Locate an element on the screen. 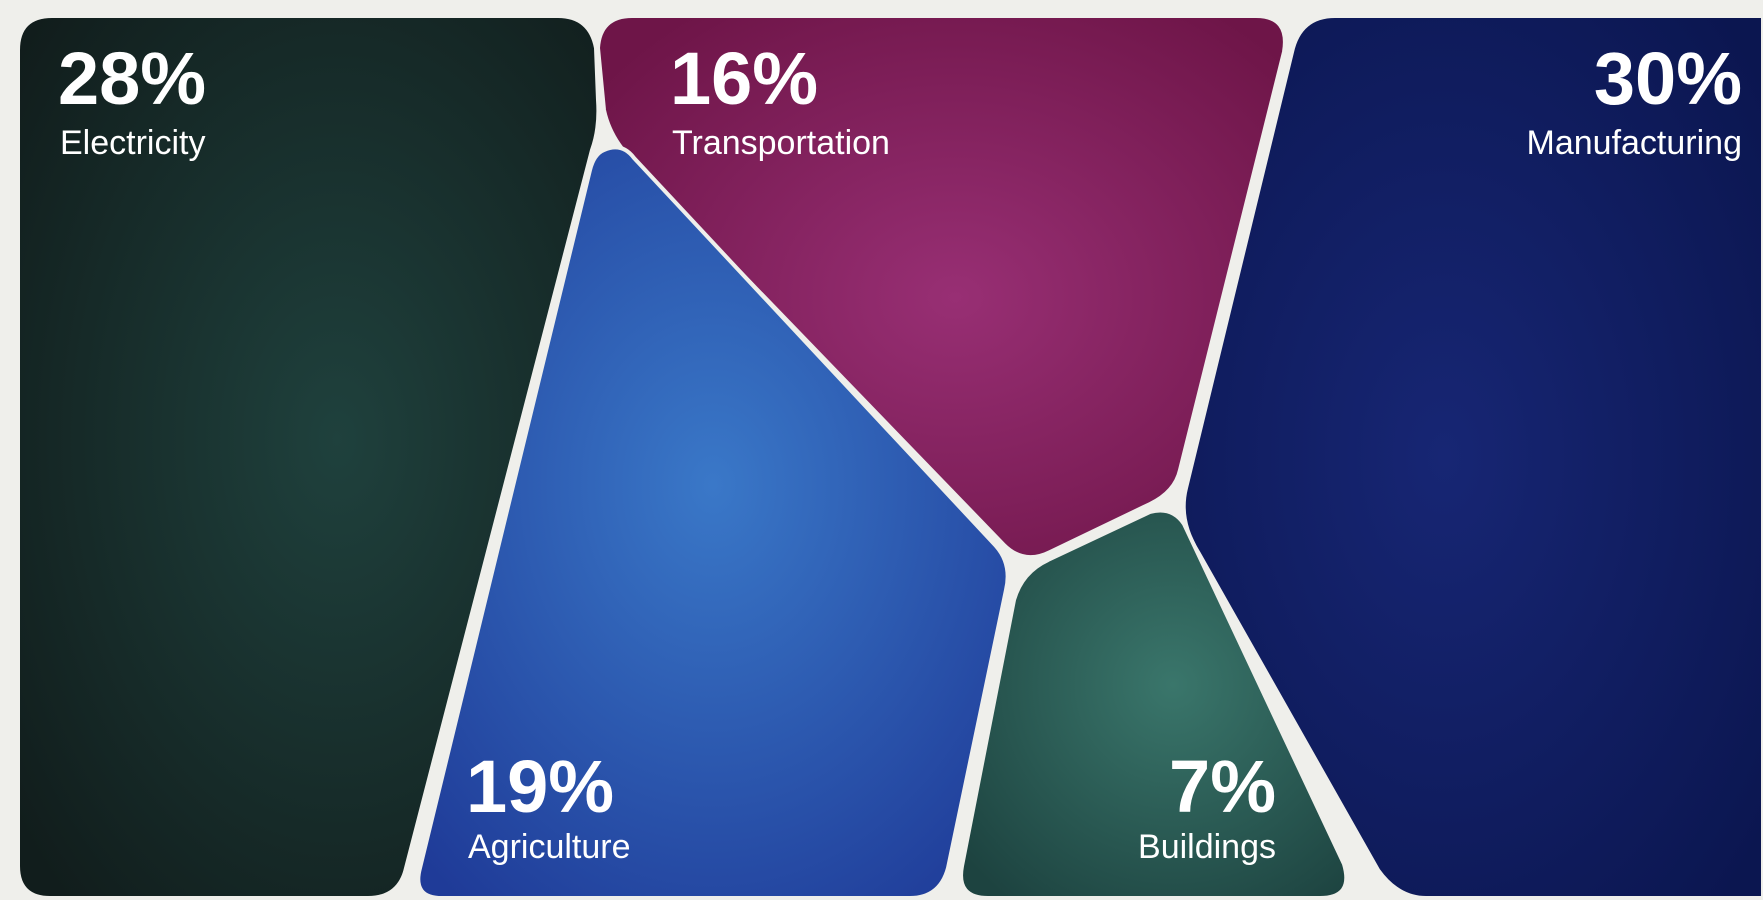  category-label-manufacturing: Manufacturing is located at coordinates (1634, 143).